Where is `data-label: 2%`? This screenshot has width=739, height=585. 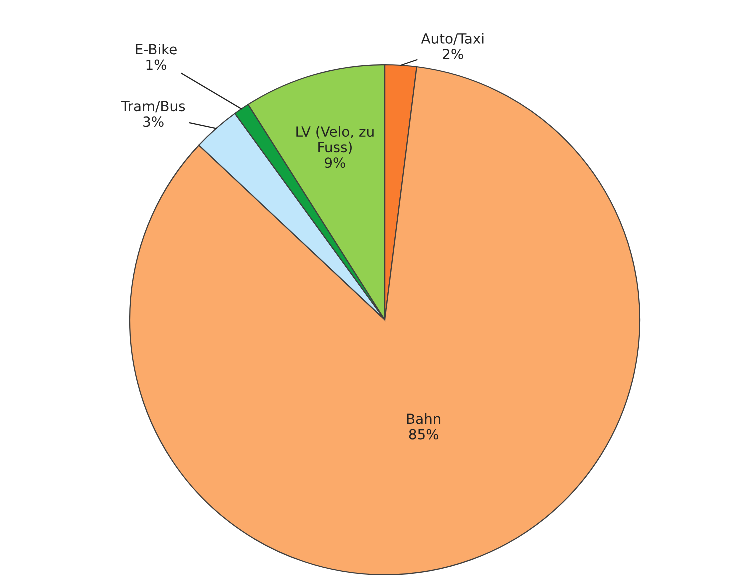
data-label: 2% is located at coordinates (453, 54).